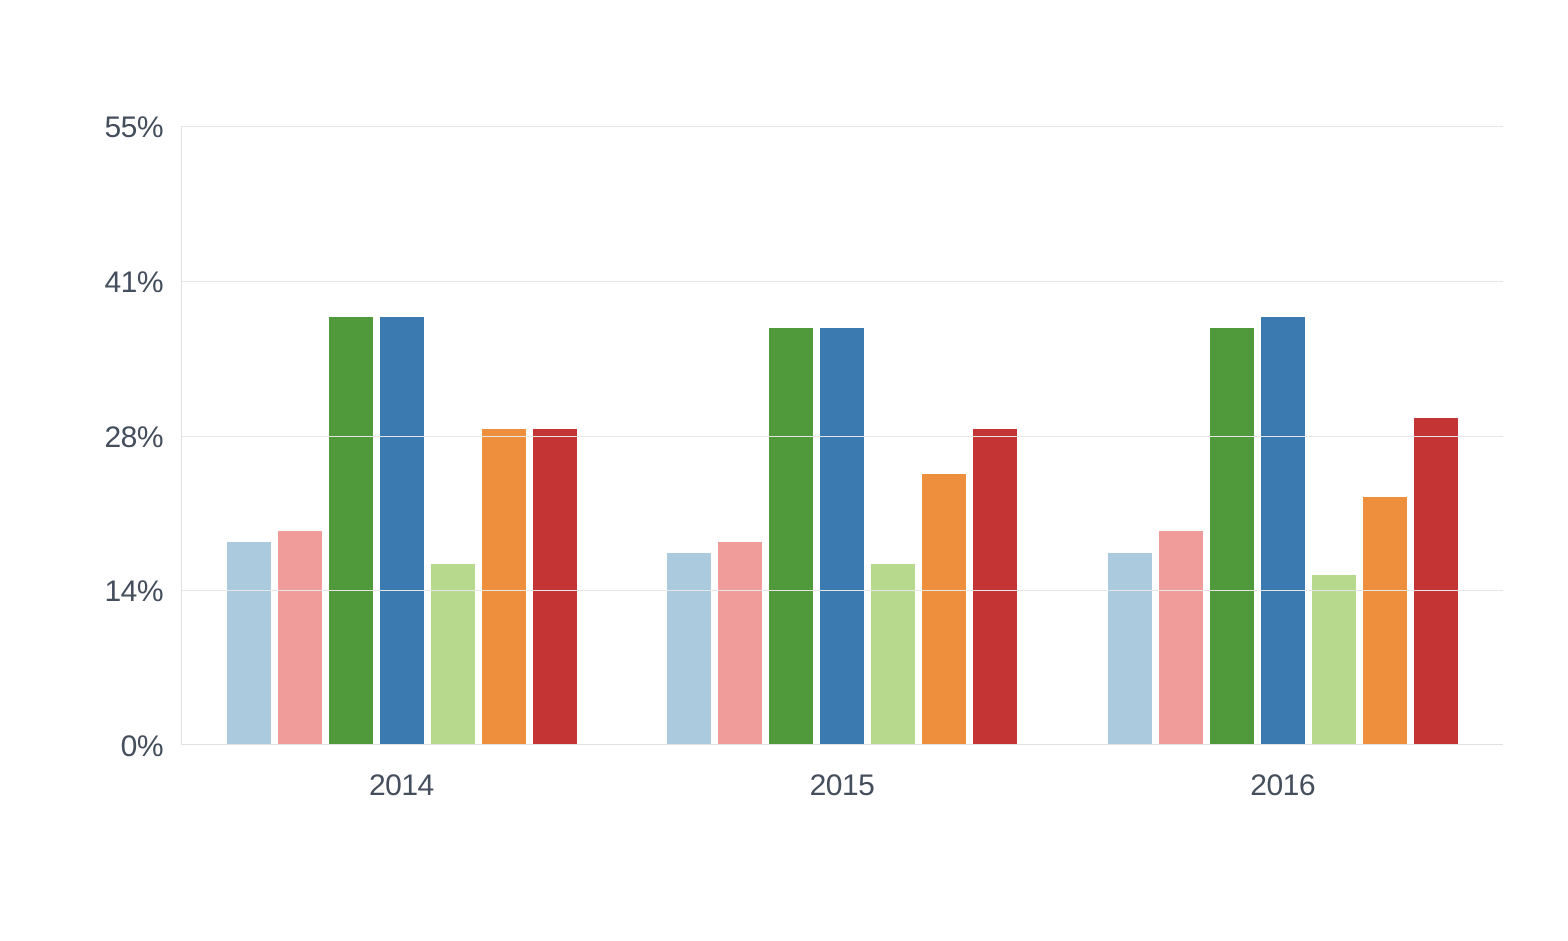  I want to click on bar-green-2014, so click(351, 530).